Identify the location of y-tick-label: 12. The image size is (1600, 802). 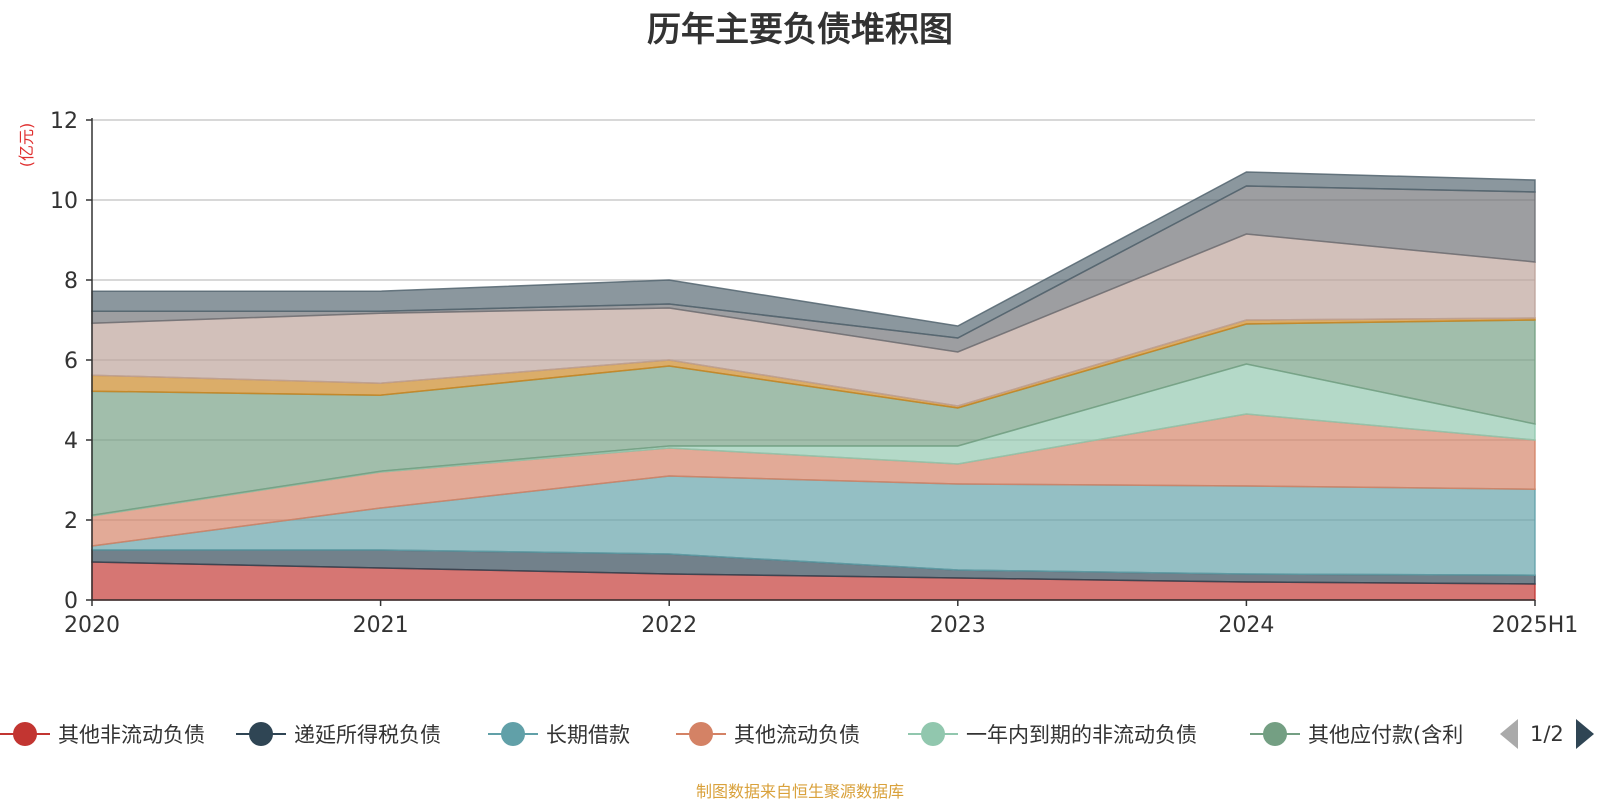
(64, 121).